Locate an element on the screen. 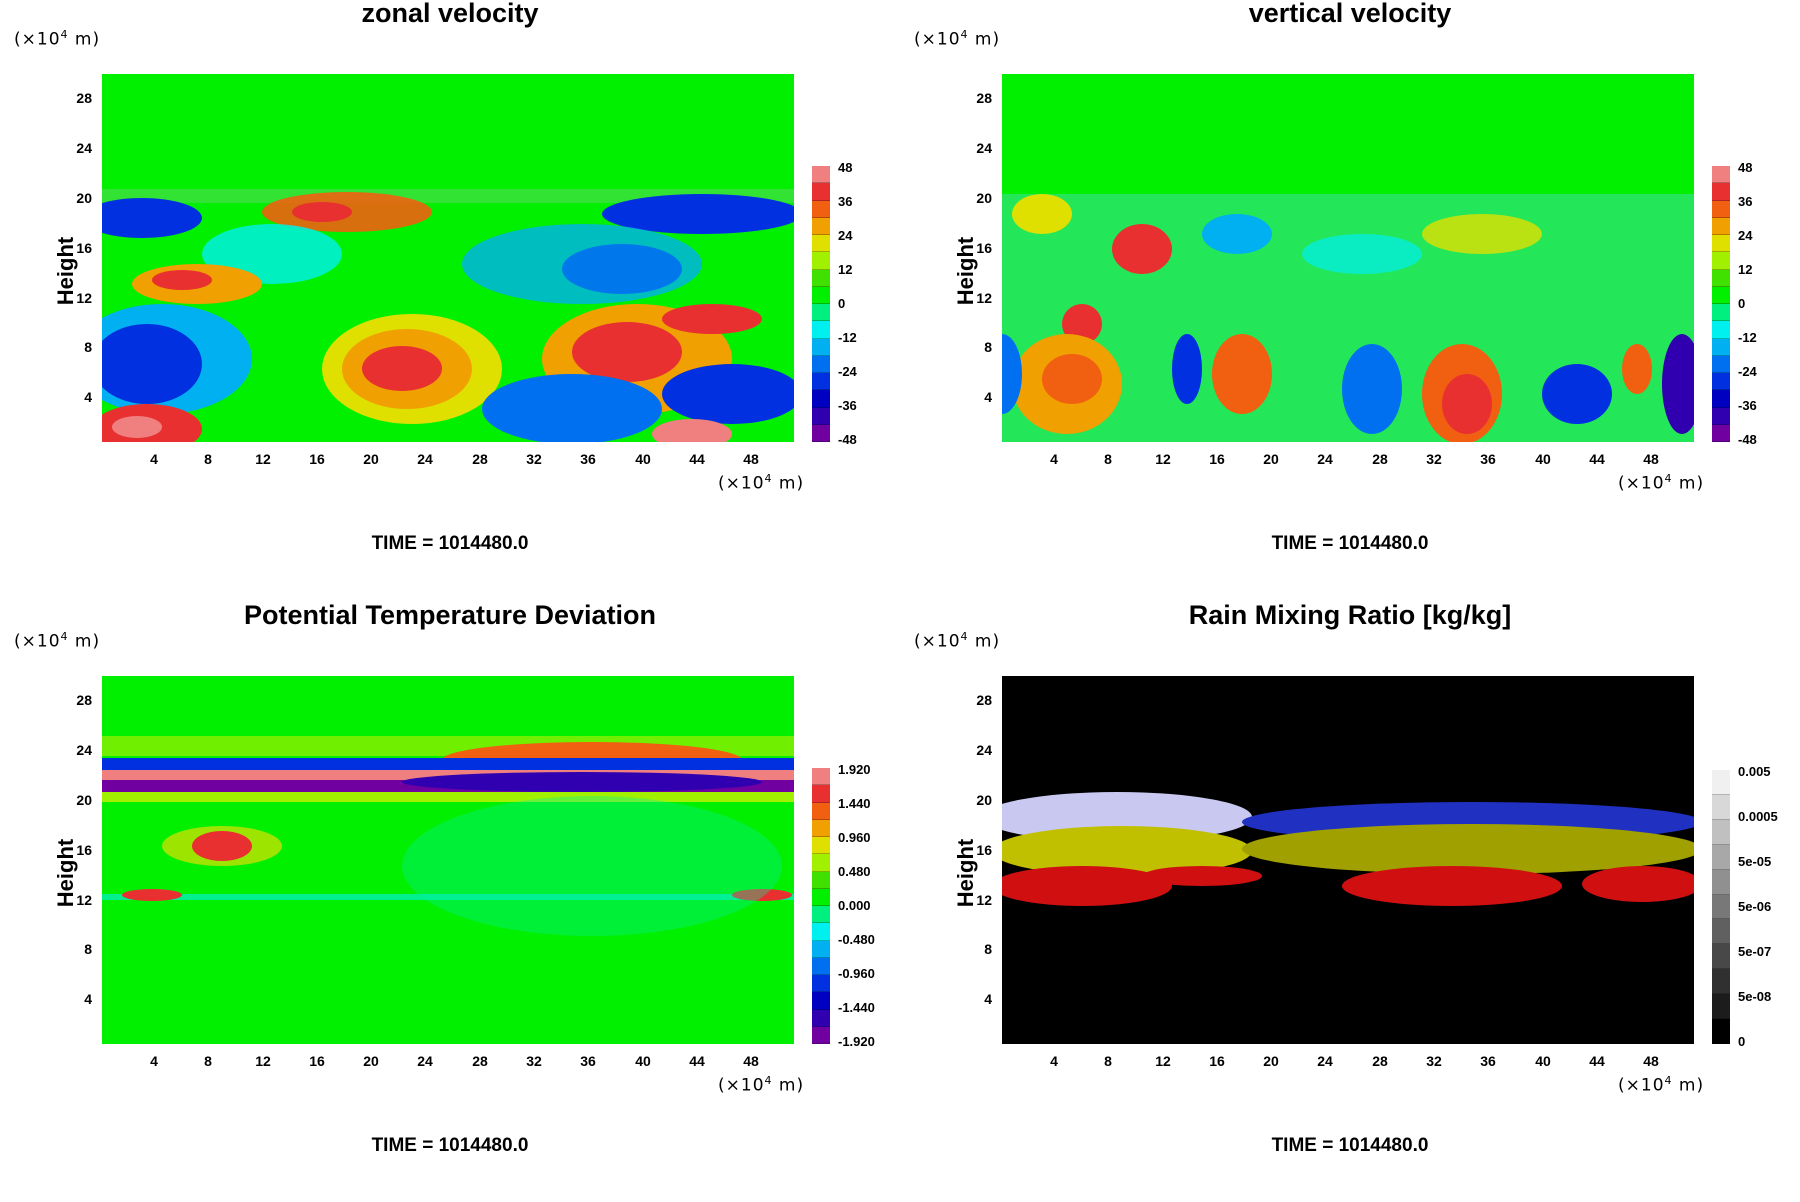 The height and width of the screenshot is (1202, 1800). colorbar-label: -48 is located at coordinates (847, 439).